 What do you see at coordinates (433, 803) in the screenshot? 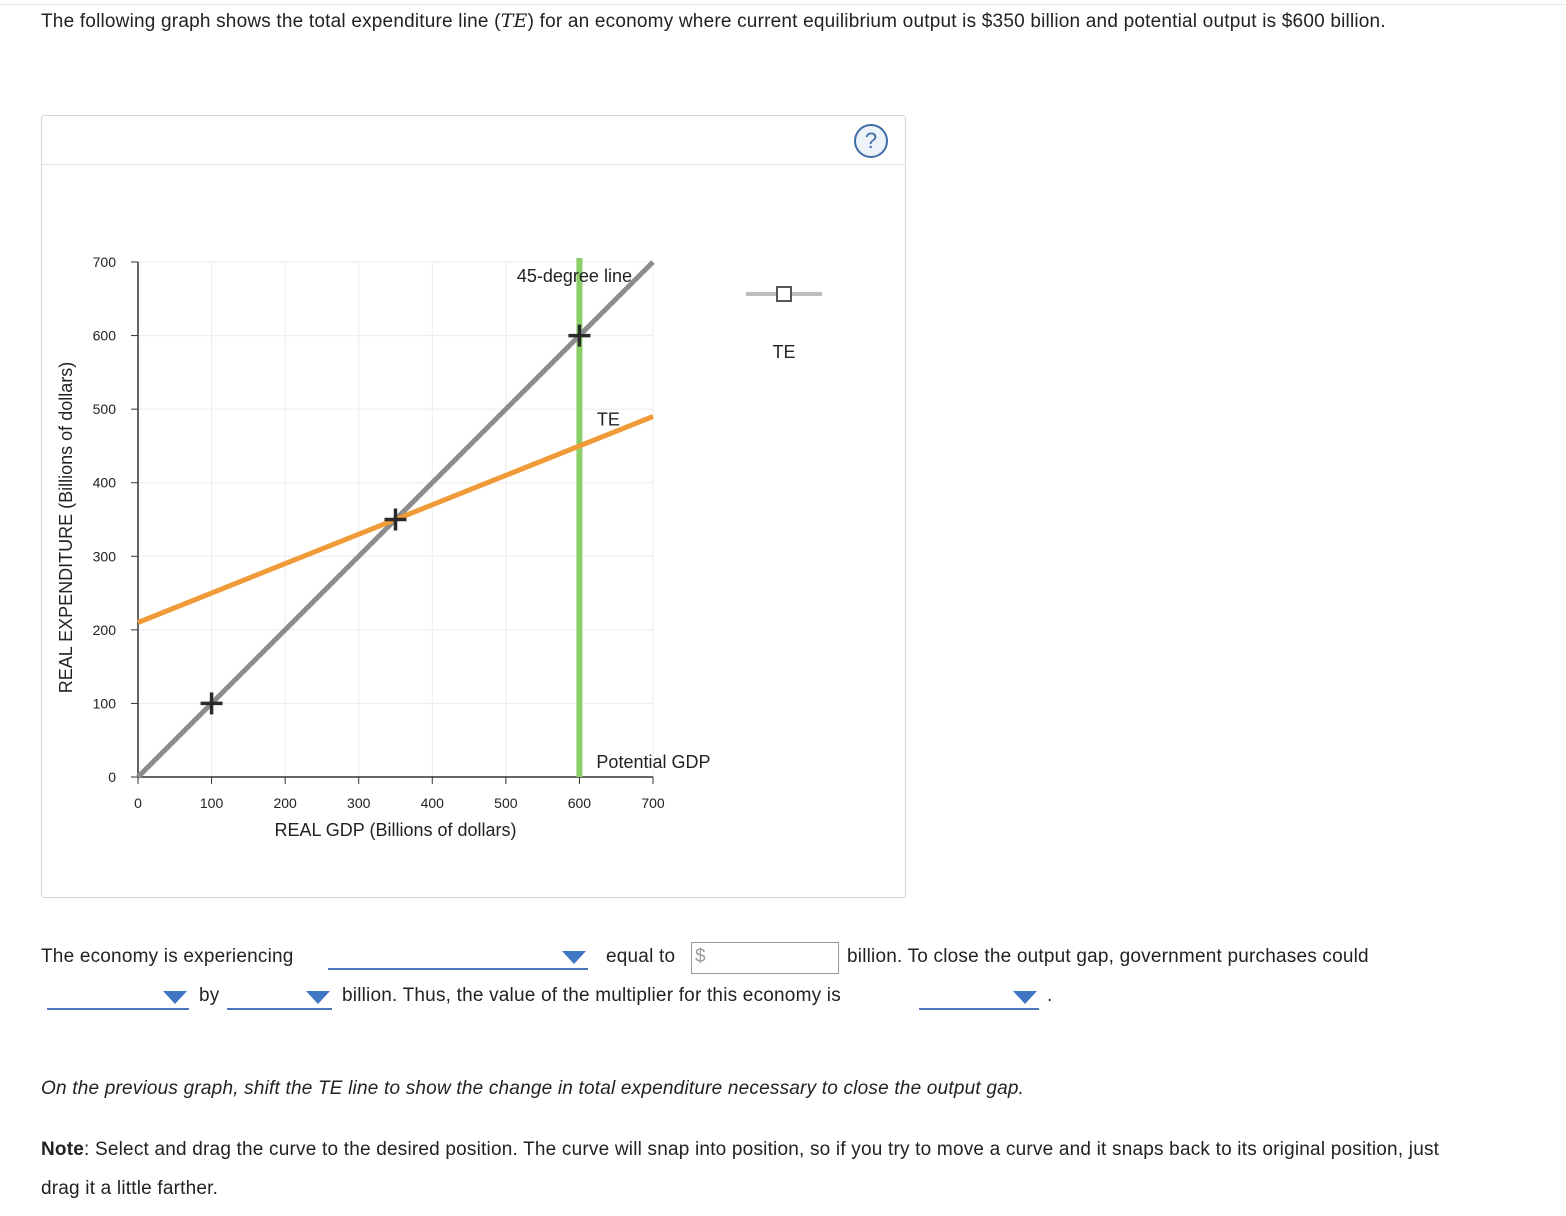
I see `x-tick-label: 400` at bounding box center [433, 803].